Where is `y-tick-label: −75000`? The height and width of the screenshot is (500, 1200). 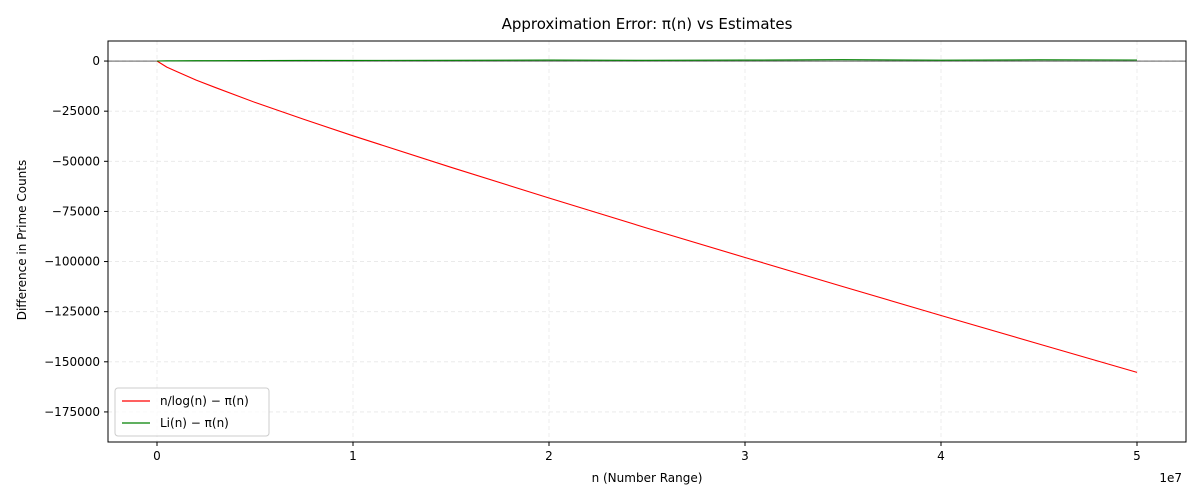 y-tick-label: −75000 is located at coordinates (76, 211).